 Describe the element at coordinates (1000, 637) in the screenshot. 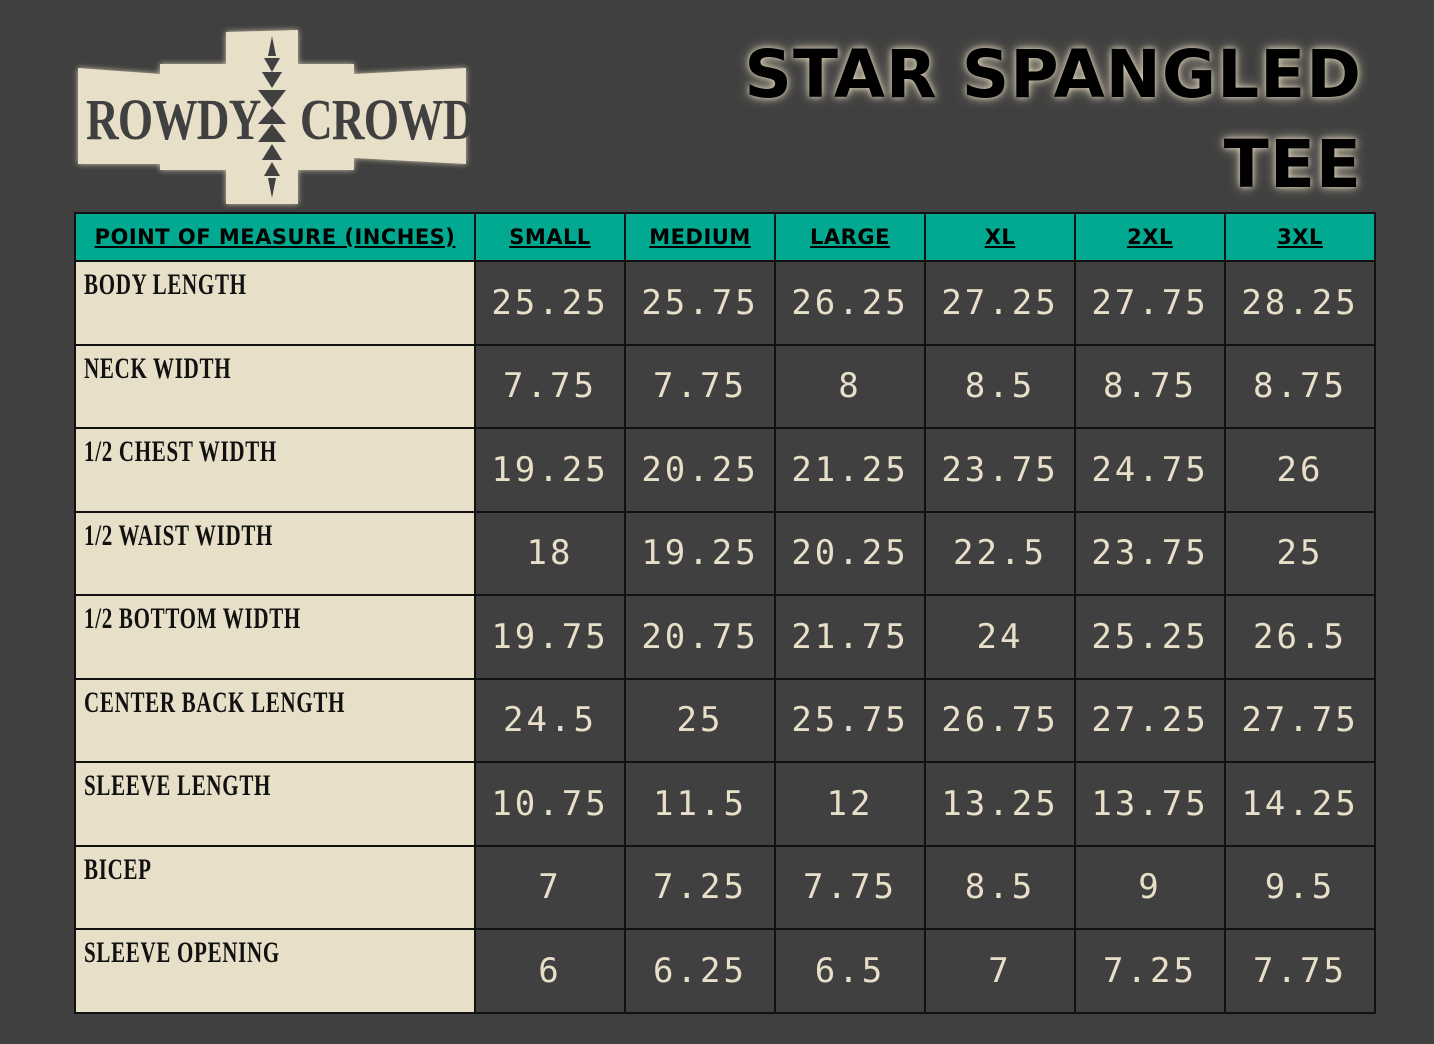

I see `measure-value: 24` at that location.